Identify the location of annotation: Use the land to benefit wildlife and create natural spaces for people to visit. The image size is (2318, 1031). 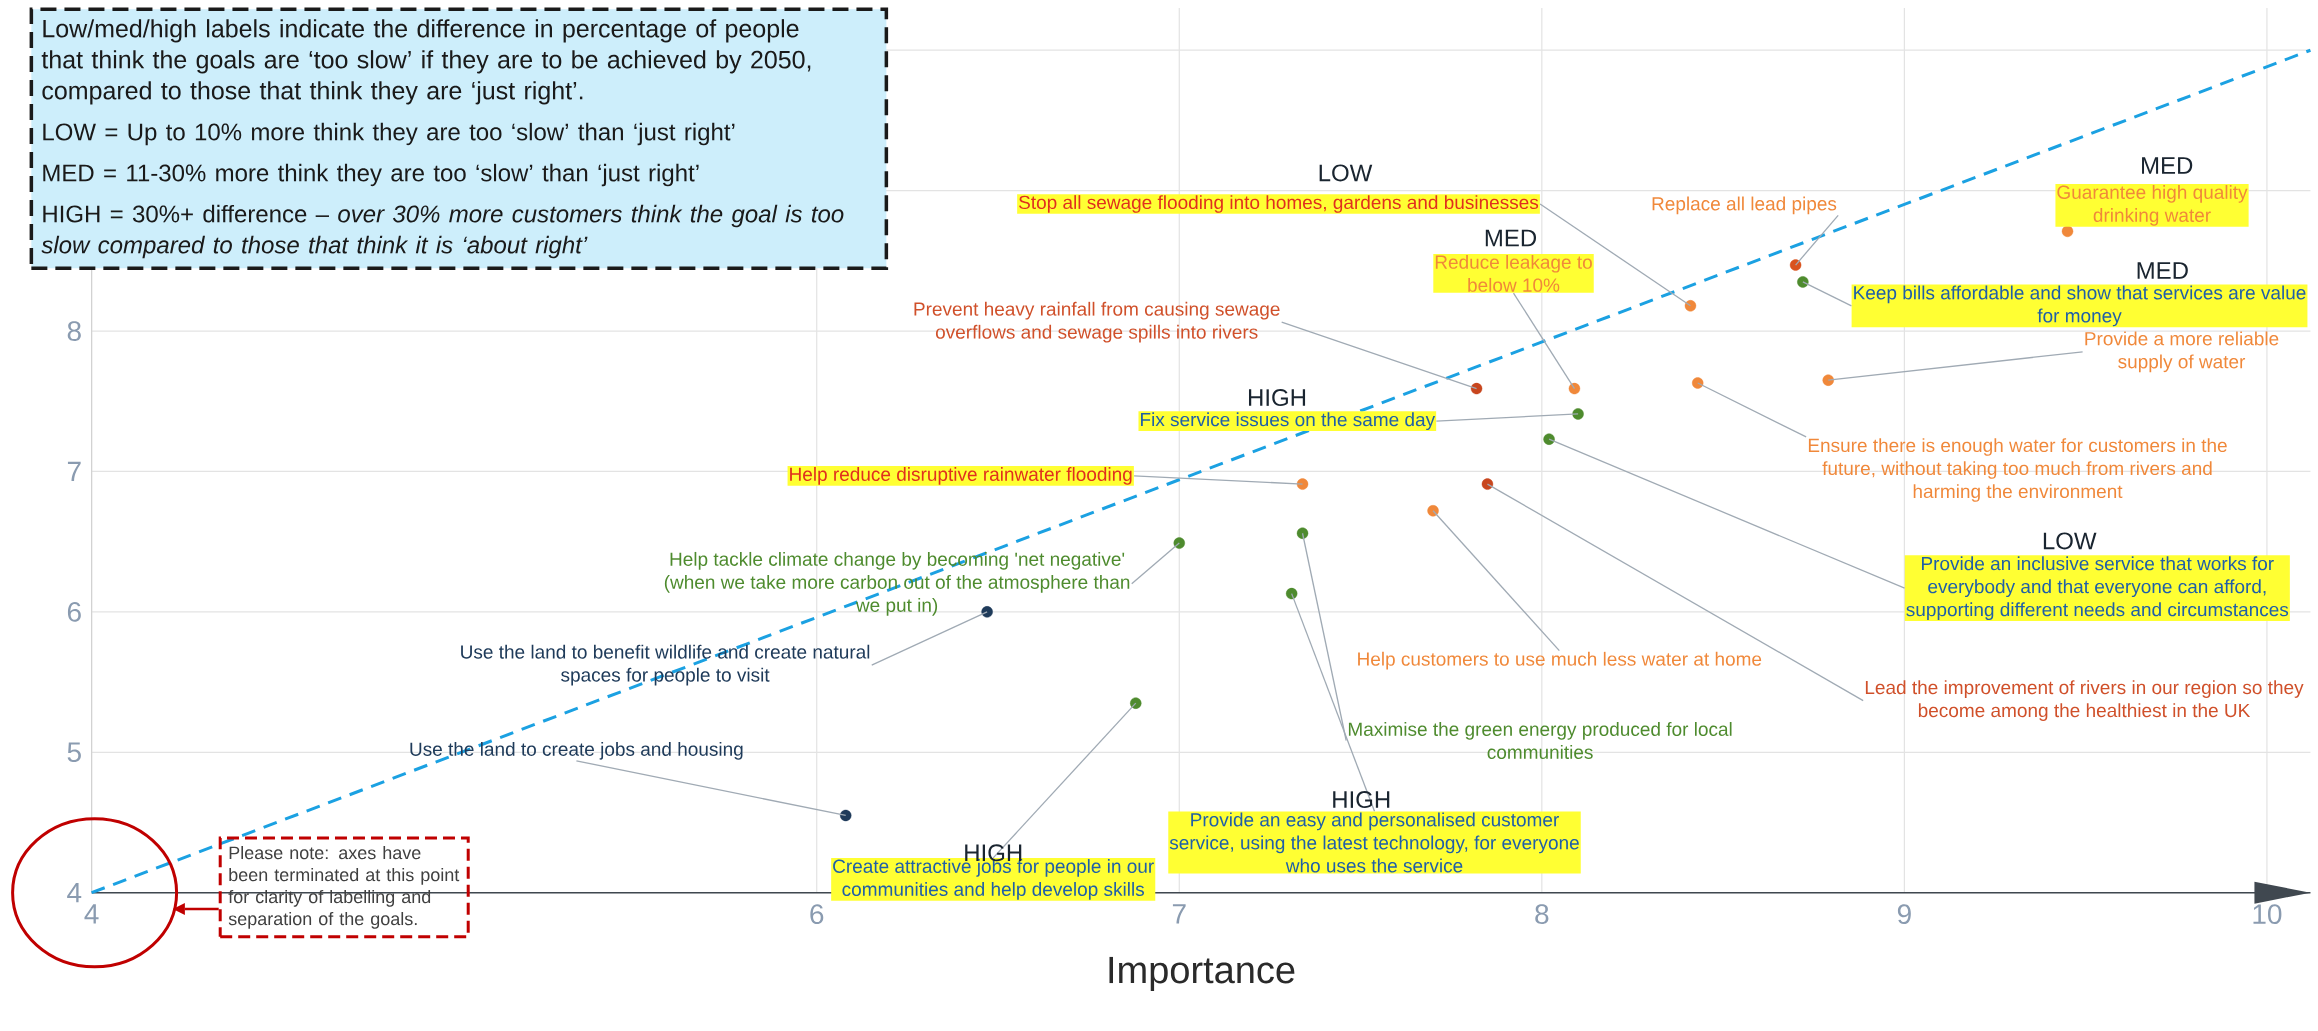
(665, 665).